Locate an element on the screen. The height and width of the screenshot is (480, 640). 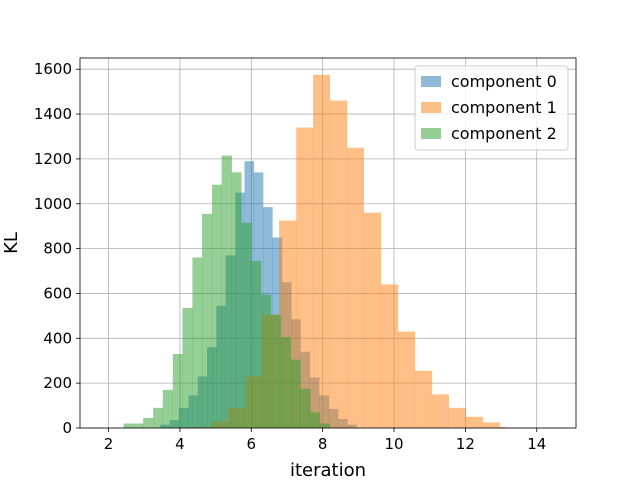
x-tick-label: 6 is located at coordinates (252, 444).